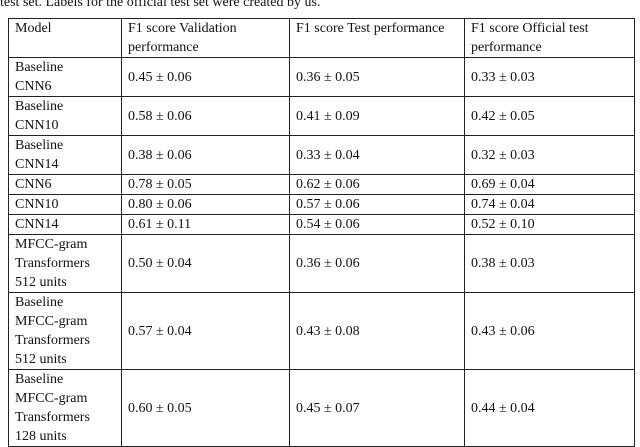 The width and height of the screenshot is (640, 447). I want to click on score-cell: 0.57 ± 0.06, so click(377, 204).